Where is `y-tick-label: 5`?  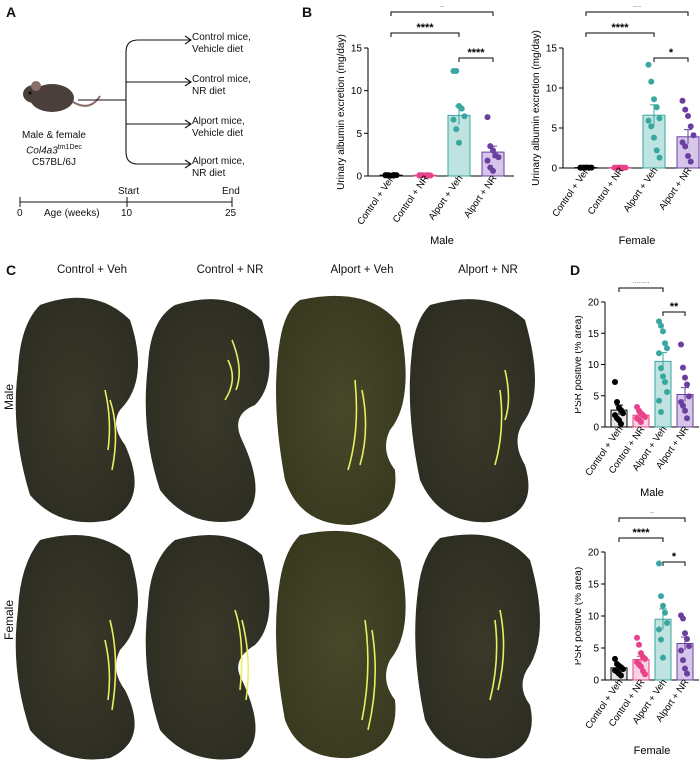 y-tick-label: 5 is located at coordinates (554, 129).